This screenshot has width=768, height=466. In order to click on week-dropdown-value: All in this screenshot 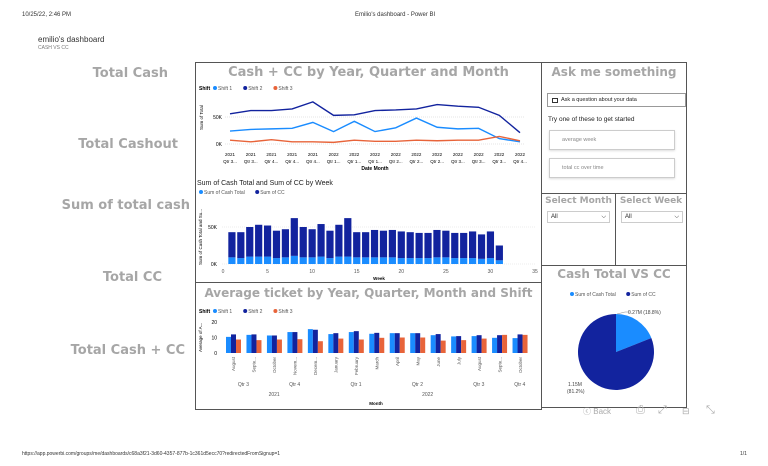, I will do `click(628, 217)`.